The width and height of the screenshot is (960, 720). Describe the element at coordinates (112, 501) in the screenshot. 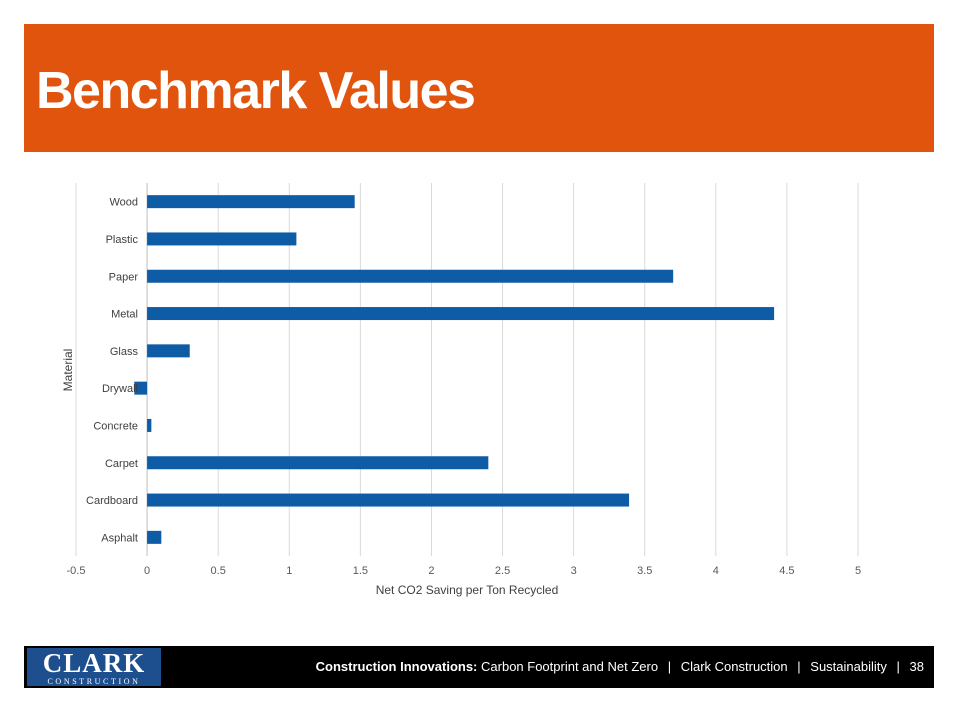

I see `category-label: Cardboard` at that location.